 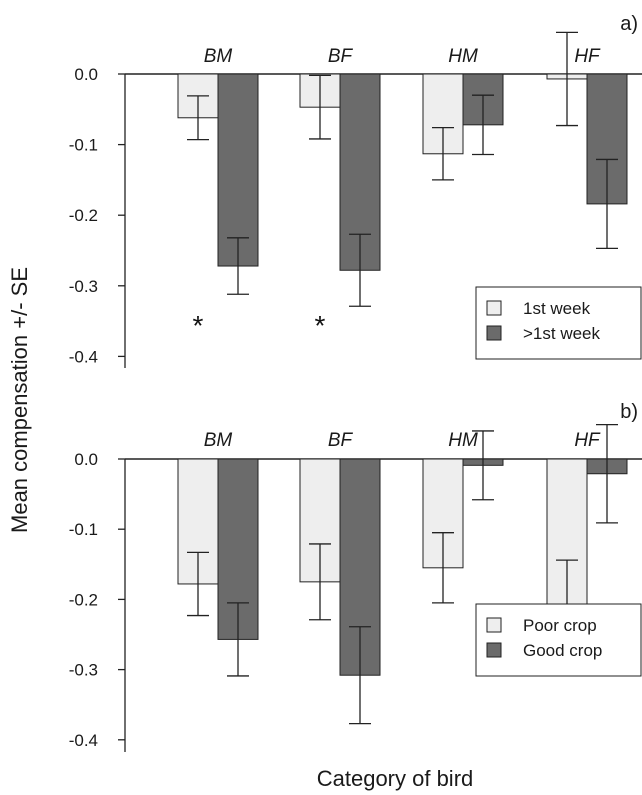 I want to click on panel-label: b), so click(x=629, y=412).